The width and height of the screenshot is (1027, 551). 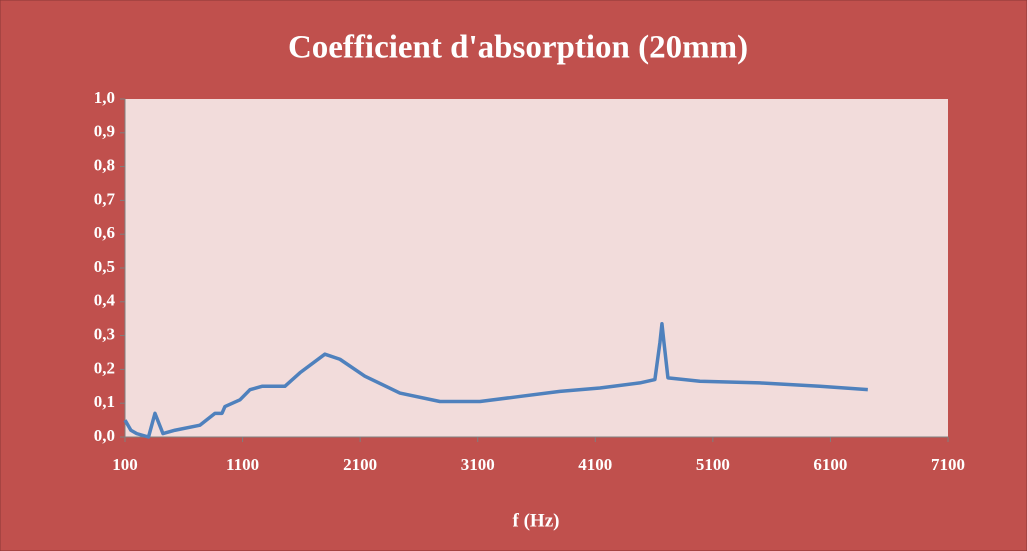 I want to click on x-tick-label: 3100, so click(x=478, y=464).